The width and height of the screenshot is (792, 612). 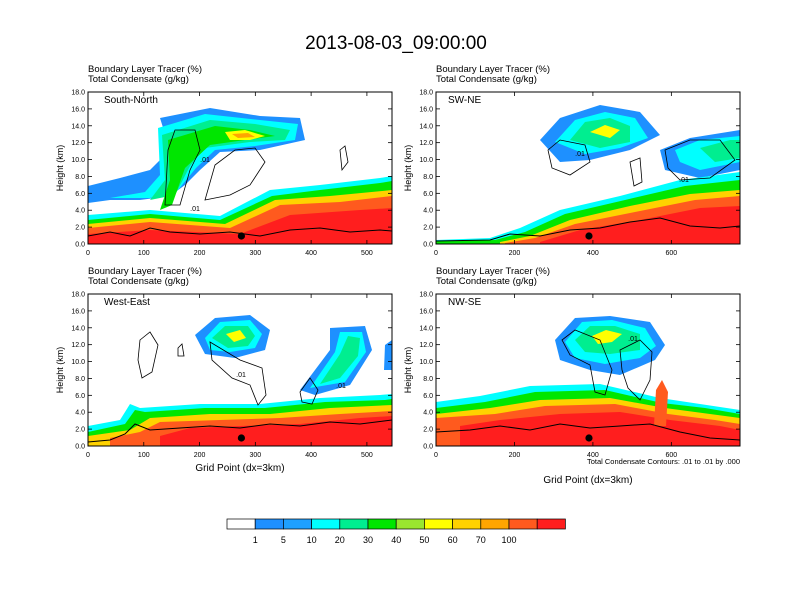 What do you see at coordinates (508, 540) in the screenshot?
I see `colorbar-label: 100` at bounding box center [508, 540].